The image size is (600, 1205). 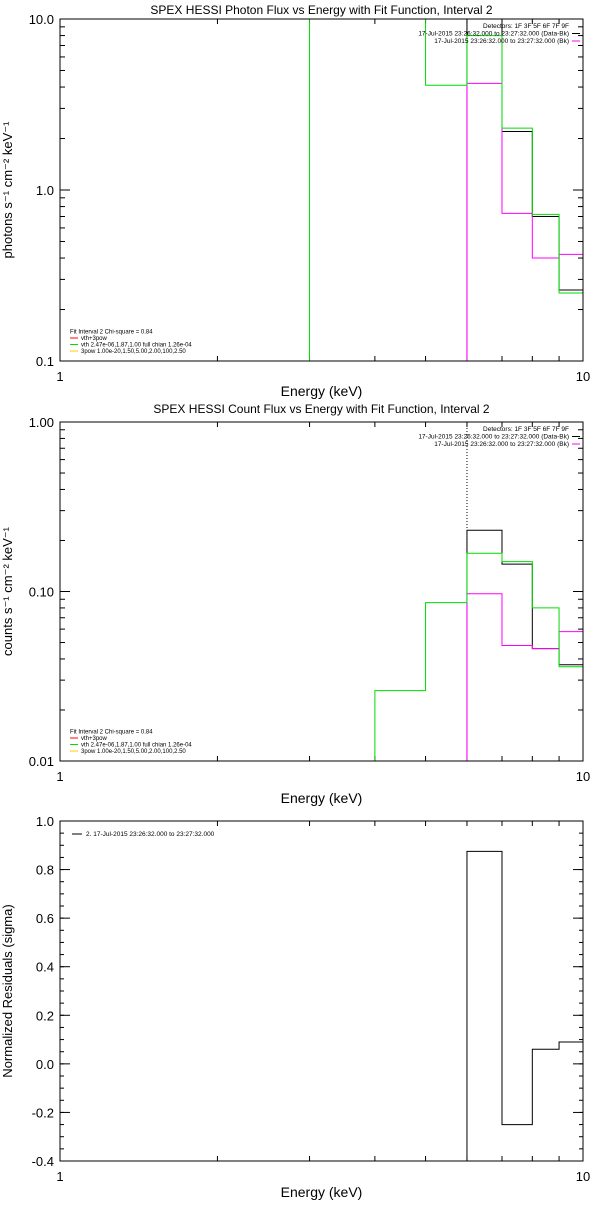 I want to click on y-tick-label: 0.0, so click(x=45, y=1064).